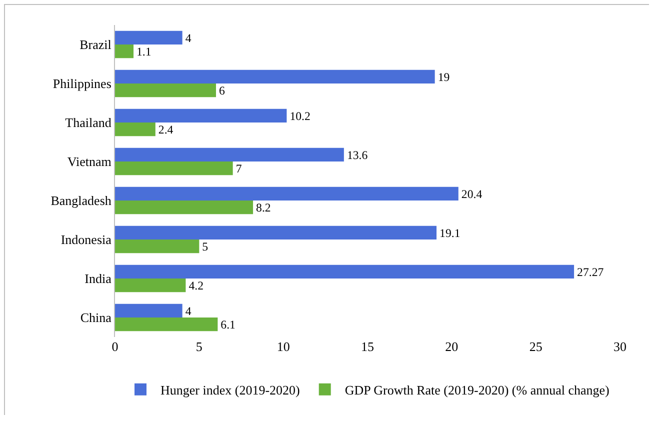 The image size is (655, 421). Describe the element at coordinates (477, 390) in the screenshot. I see `legend-label: GDP Growth Rate (2019-2020) (% annual change)` at that location.